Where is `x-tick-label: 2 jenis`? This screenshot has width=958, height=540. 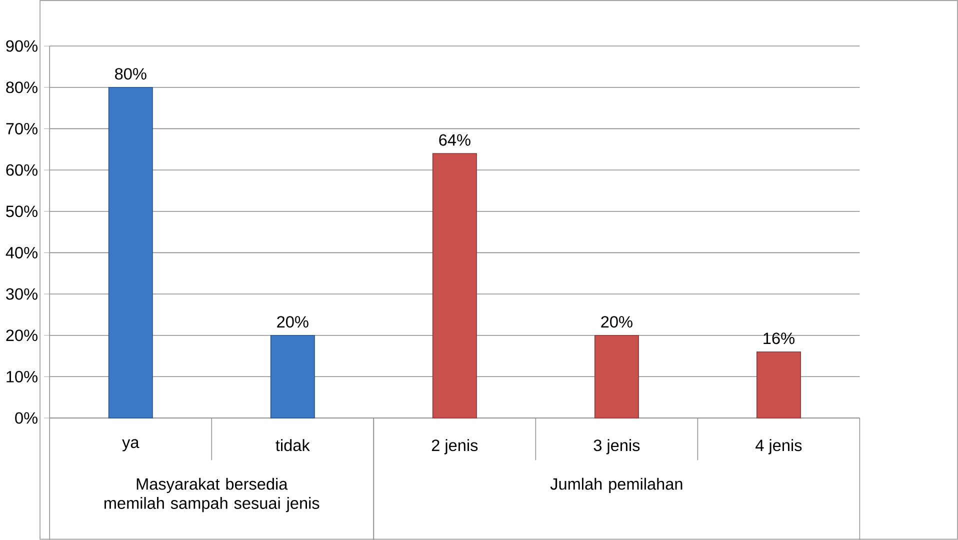
x-tick-label: 2 jenis is located at coordinates (455, 446).